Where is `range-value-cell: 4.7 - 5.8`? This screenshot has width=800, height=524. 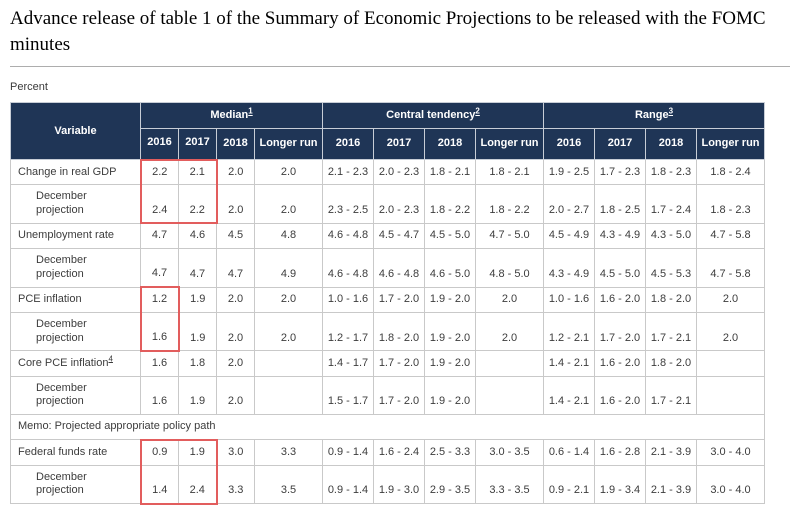 range-value-cell: 4.7 - 5.8 is located at coordinates (730, 236).